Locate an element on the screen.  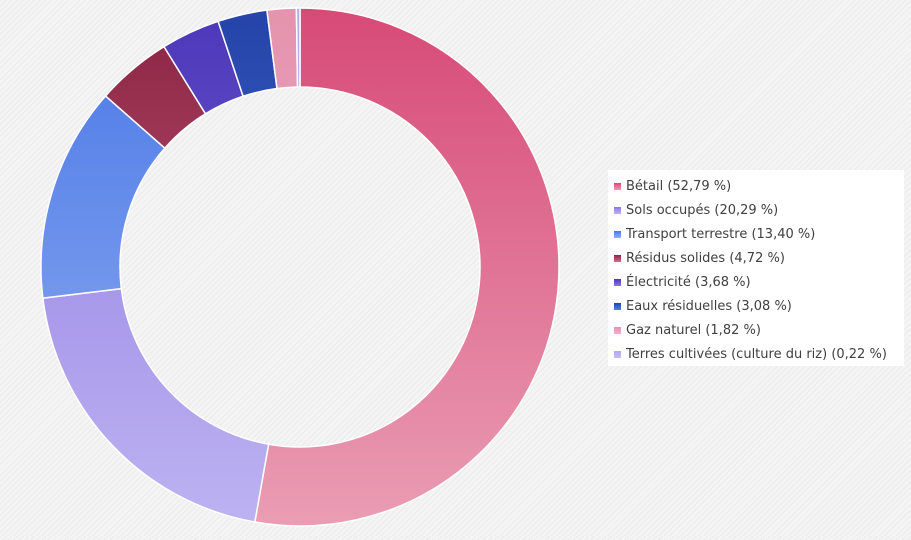
legend-item: Résidus solides (4,72 %) is located at coordinates (758, 258).